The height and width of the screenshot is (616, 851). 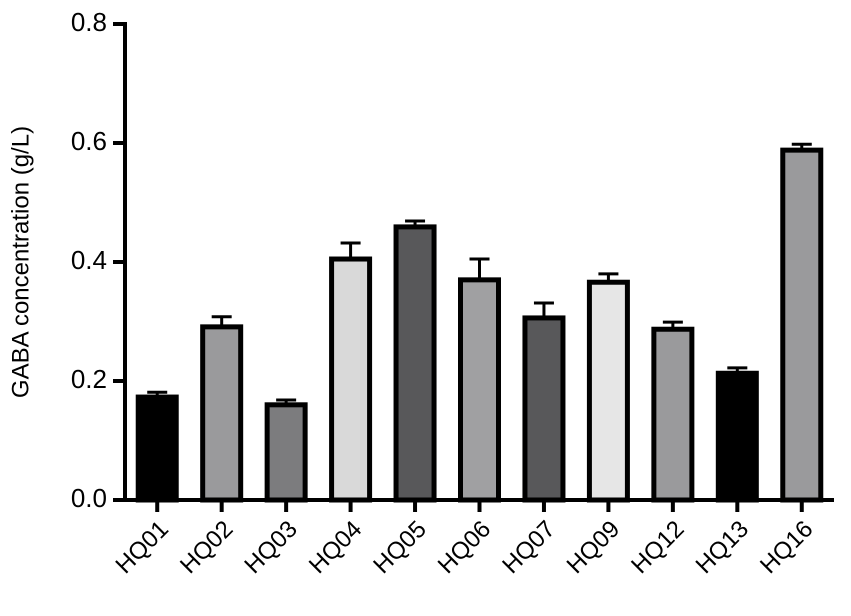 I want to click on x-tick-label: HQ12, so click(x=657, y=547).